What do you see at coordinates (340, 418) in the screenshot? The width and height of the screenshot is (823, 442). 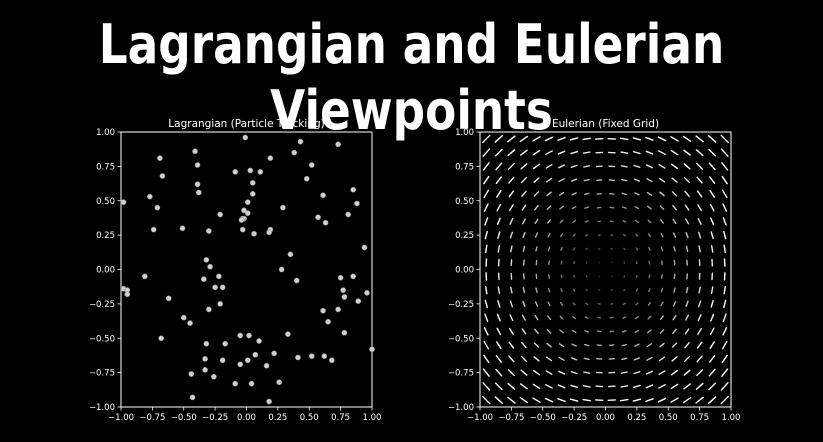 I see `lagrangian-x-tick-label: 0.75` at bounding box center [340, 418].